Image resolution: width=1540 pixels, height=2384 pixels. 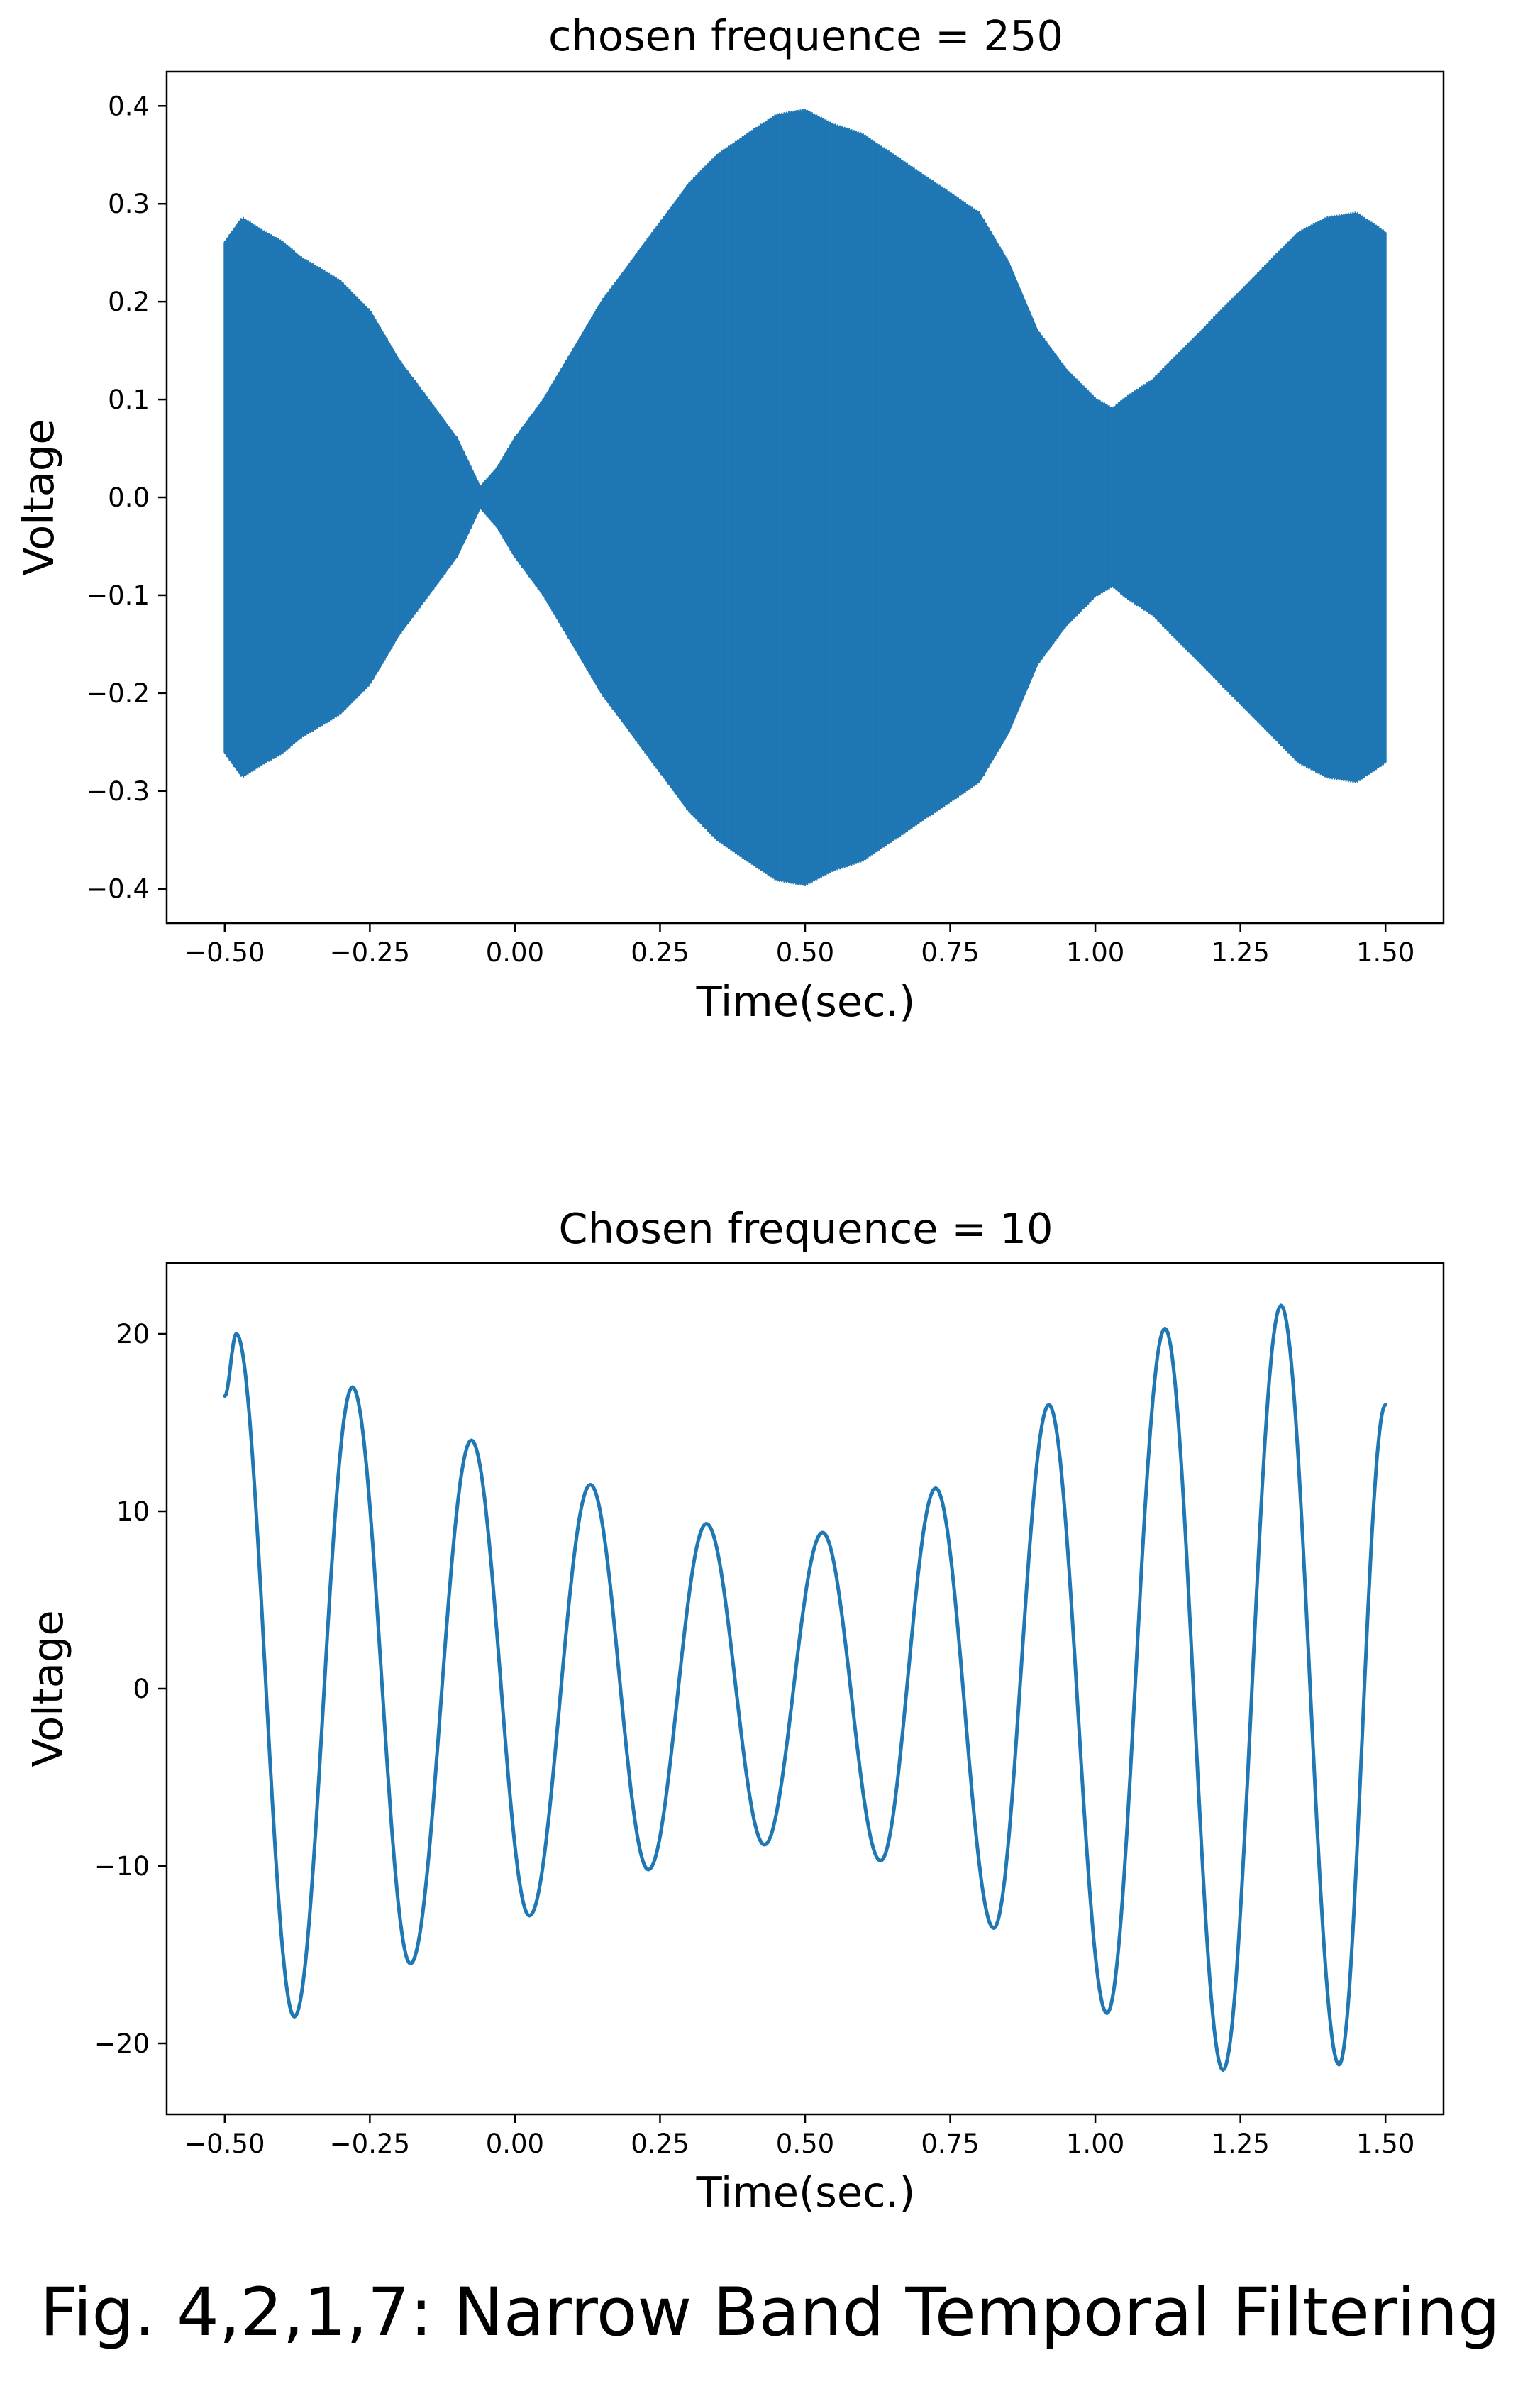 What do you see at coordinates (129, 302) in the screenshot?
I see `y-tick-label: 0.2` at bounding box center [129, 302].